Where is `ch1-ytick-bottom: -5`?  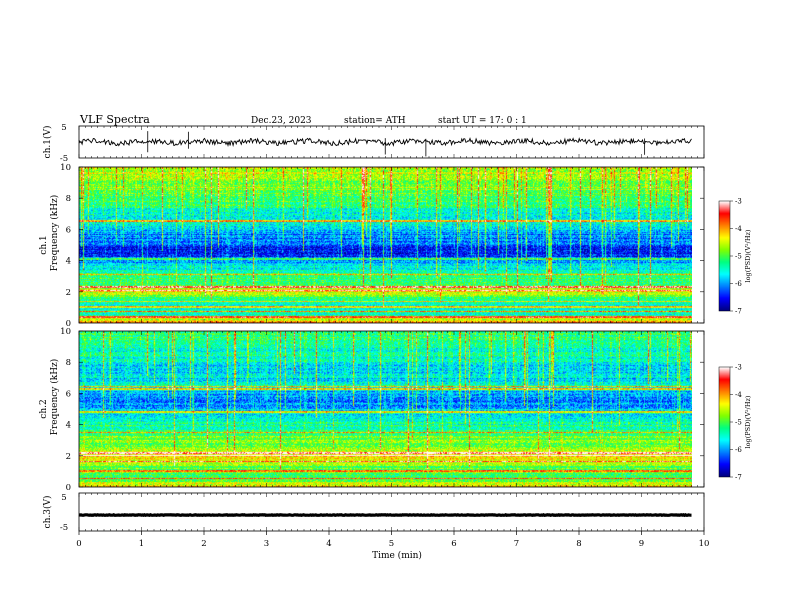 ch1-ytick-bottom: -5 is located at coordinates (64, 159).